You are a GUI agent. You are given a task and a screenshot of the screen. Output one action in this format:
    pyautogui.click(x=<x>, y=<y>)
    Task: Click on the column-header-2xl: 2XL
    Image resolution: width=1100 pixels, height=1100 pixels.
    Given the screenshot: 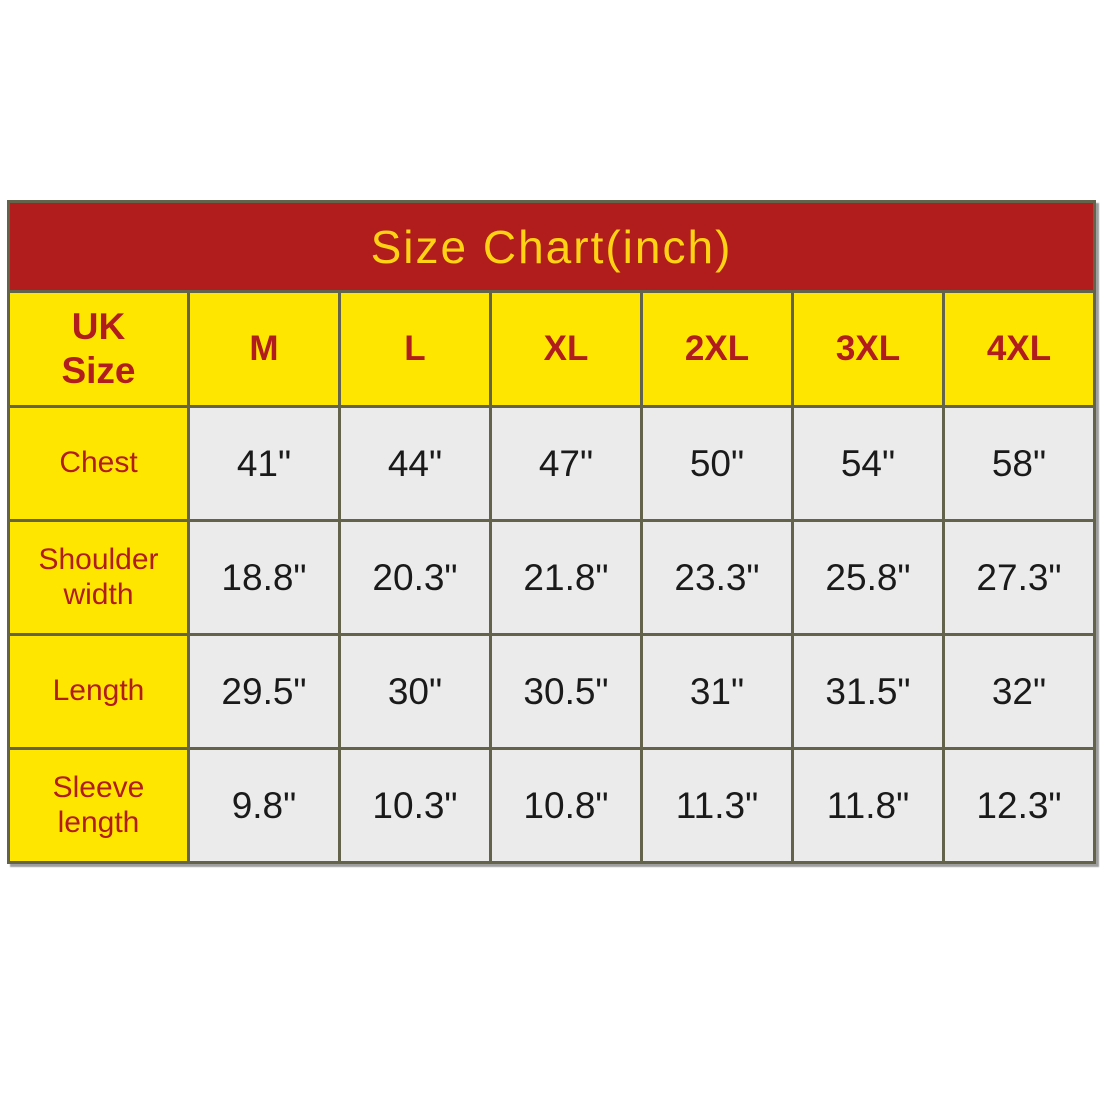 What is the action you would take?
    pyautogui.click(x=717, y=349)
    